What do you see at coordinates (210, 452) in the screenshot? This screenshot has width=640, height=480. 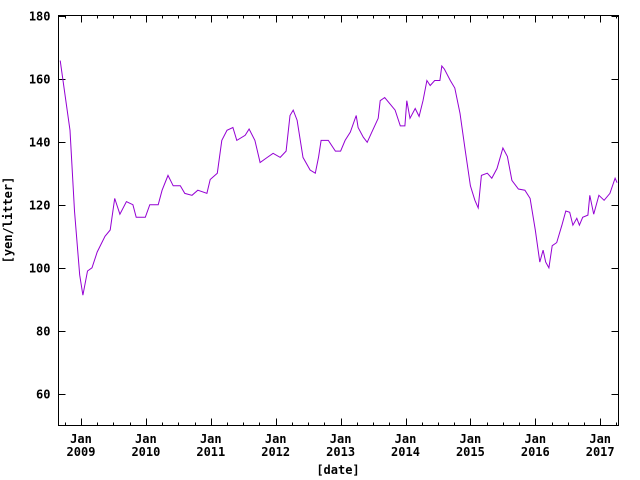 I see `x-tick-label: 2011` at bounding box center [210, 452].